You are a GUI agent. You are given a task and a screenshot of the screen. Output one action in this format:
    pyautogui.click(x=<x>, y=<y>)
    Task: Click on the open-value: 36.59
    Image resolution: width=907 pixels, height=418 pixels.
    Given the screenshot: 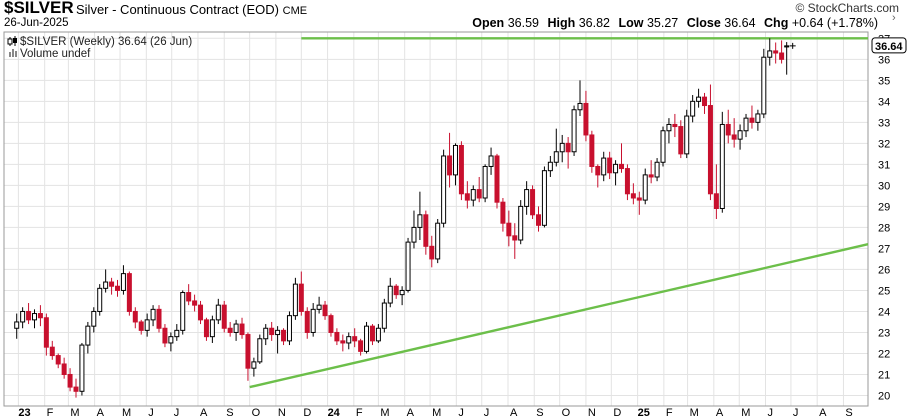 What is the action you would take?
    pyautogui.click(x=523, y=23)
    